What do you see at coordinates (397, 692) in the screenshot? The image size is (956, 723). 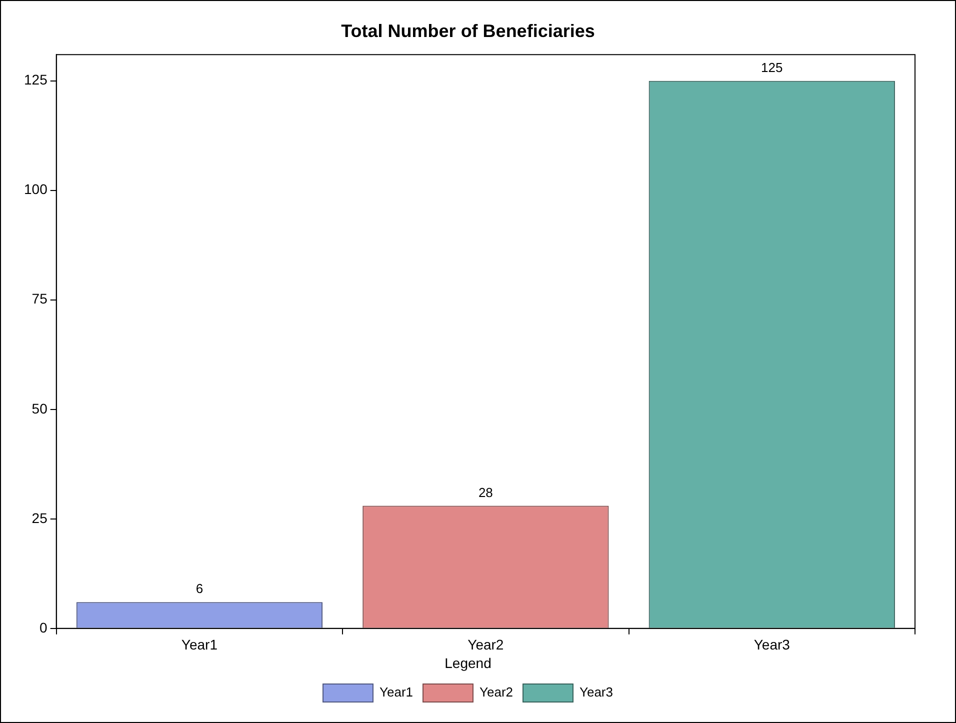 I see `legend-label: Year1` at bounding box center [397, 692].